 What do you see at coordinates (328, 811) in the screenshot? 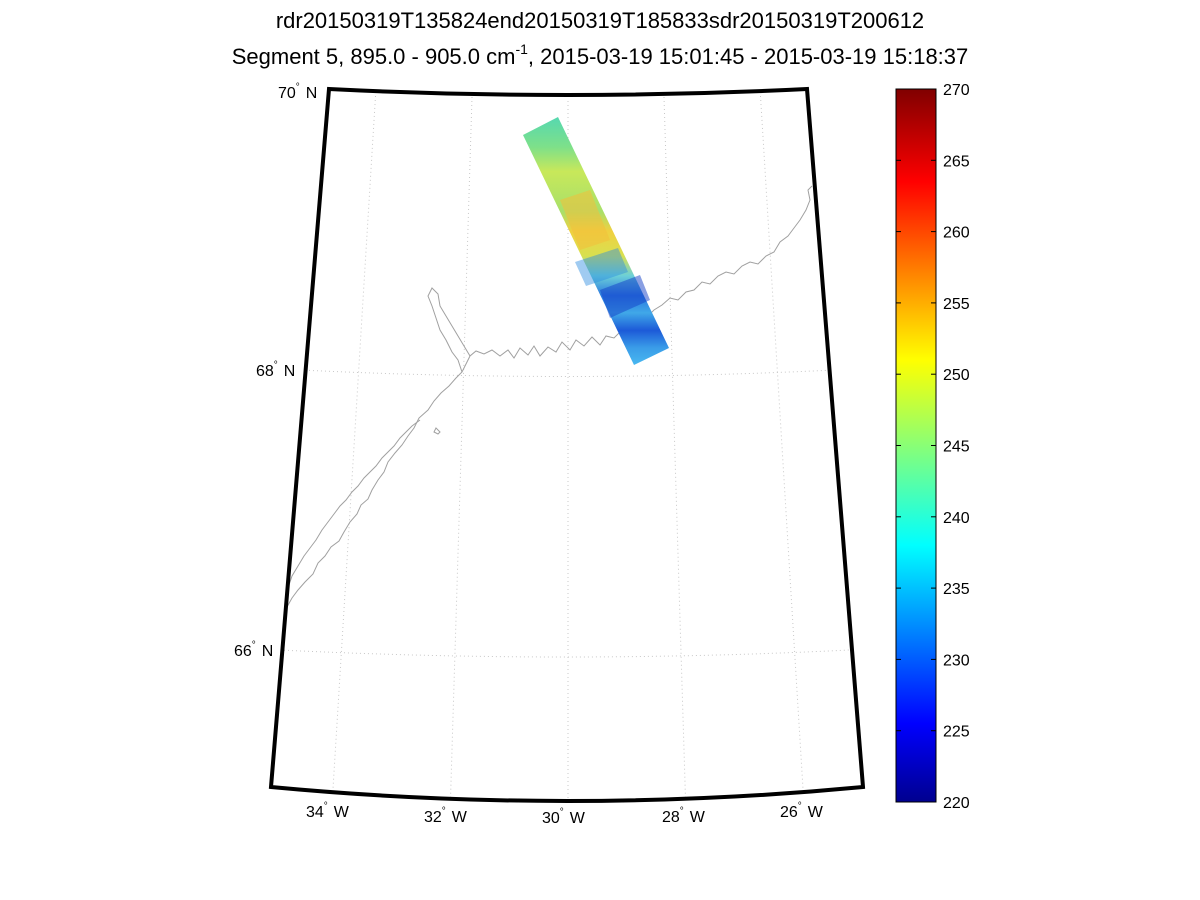
I see `lon-label-34: 34° W` at bounding box center [328, 811].